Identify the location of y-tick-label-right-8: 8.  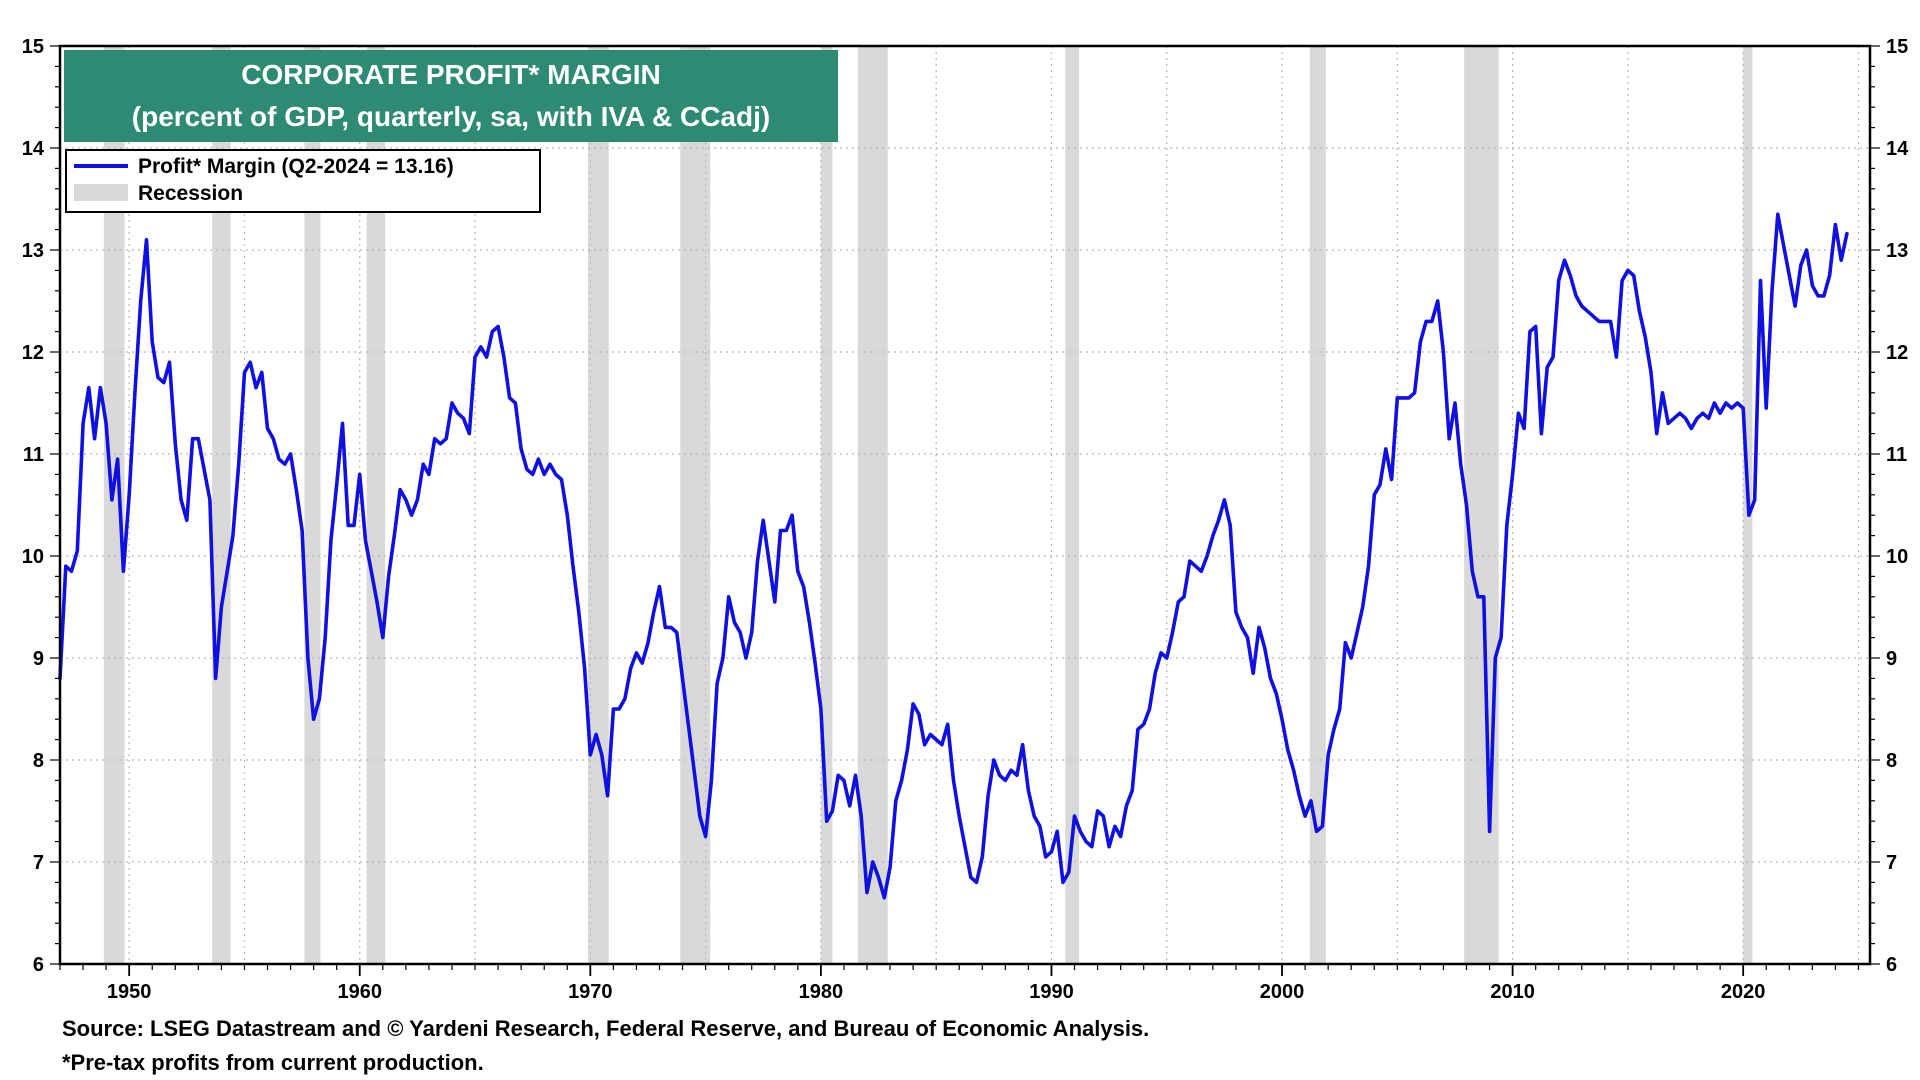
(1891, 761).